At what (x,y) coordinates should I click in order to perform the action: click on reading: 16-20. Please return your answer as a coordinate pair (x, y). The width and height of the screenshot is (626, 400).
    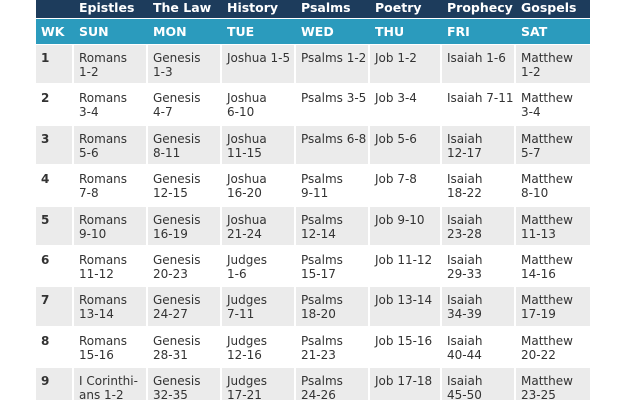
    Looking at the image, I should click on (244, 193).